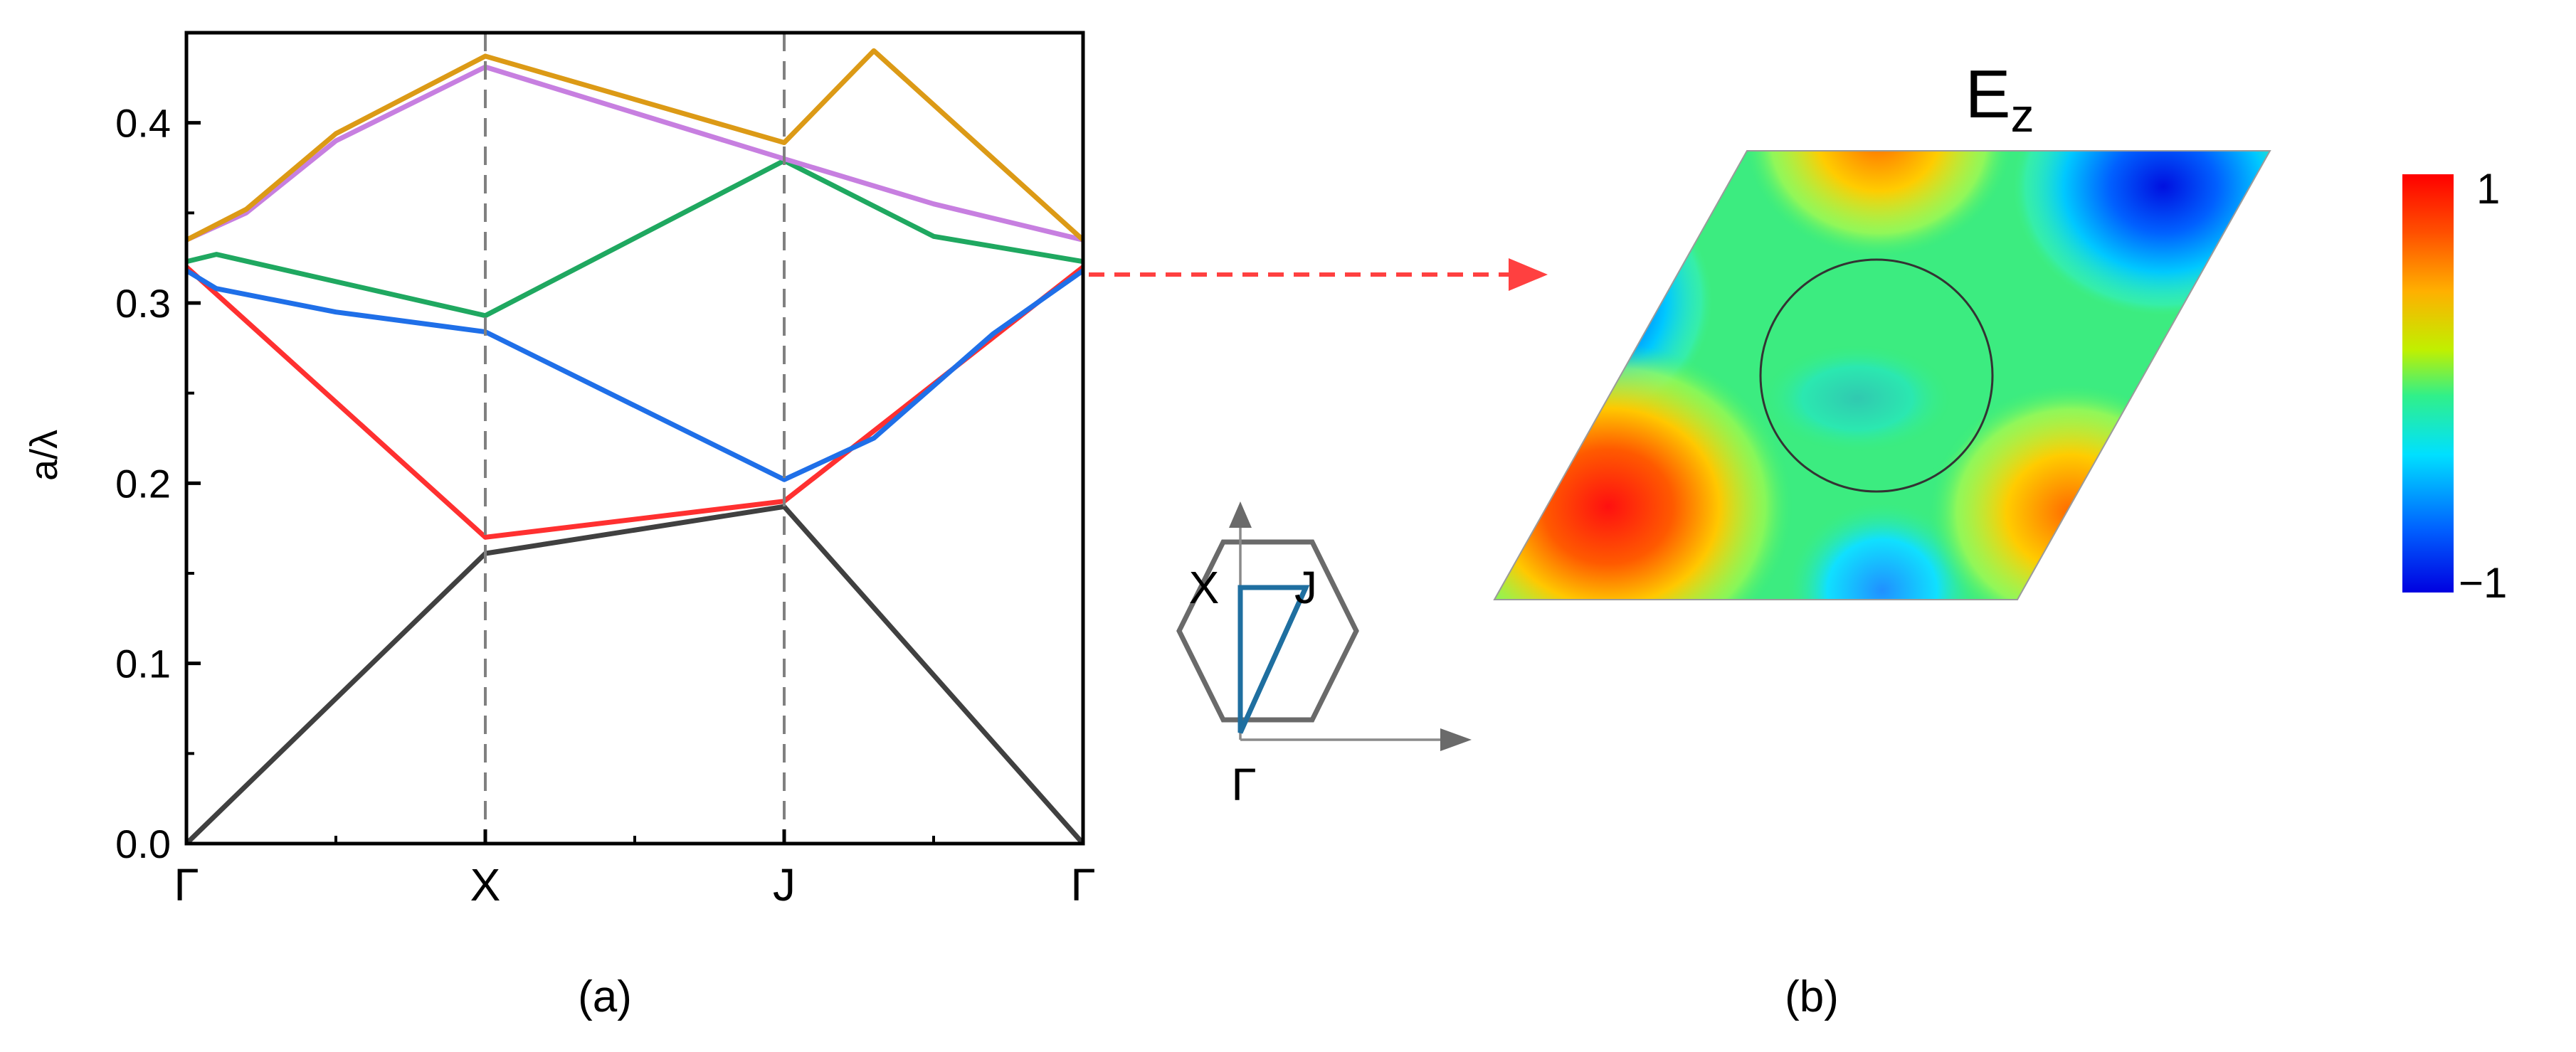  I want to click on x-kpoint-label: X, so click(485, 884).